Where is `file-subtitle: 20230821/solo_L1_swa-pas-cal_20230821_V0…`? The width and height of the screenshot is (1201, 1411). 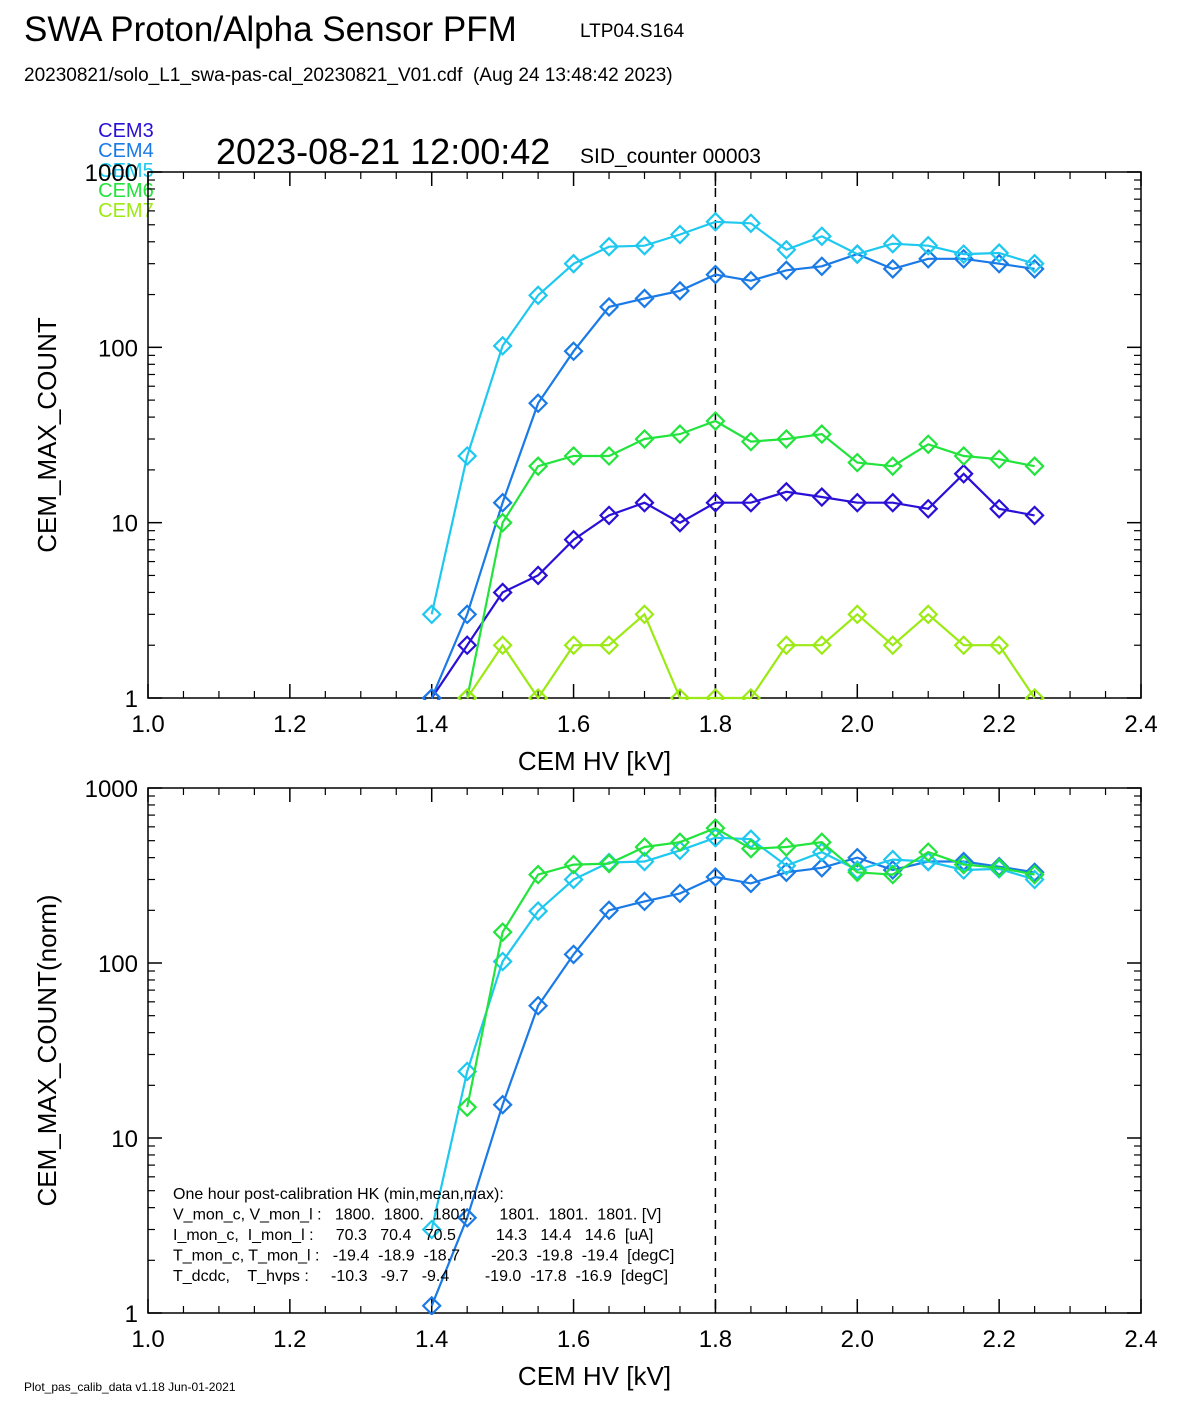
file-subtitle: 20230821/solo_L1_swa-pas-cal_20230821_V0… is located at coordinates (348, 75).